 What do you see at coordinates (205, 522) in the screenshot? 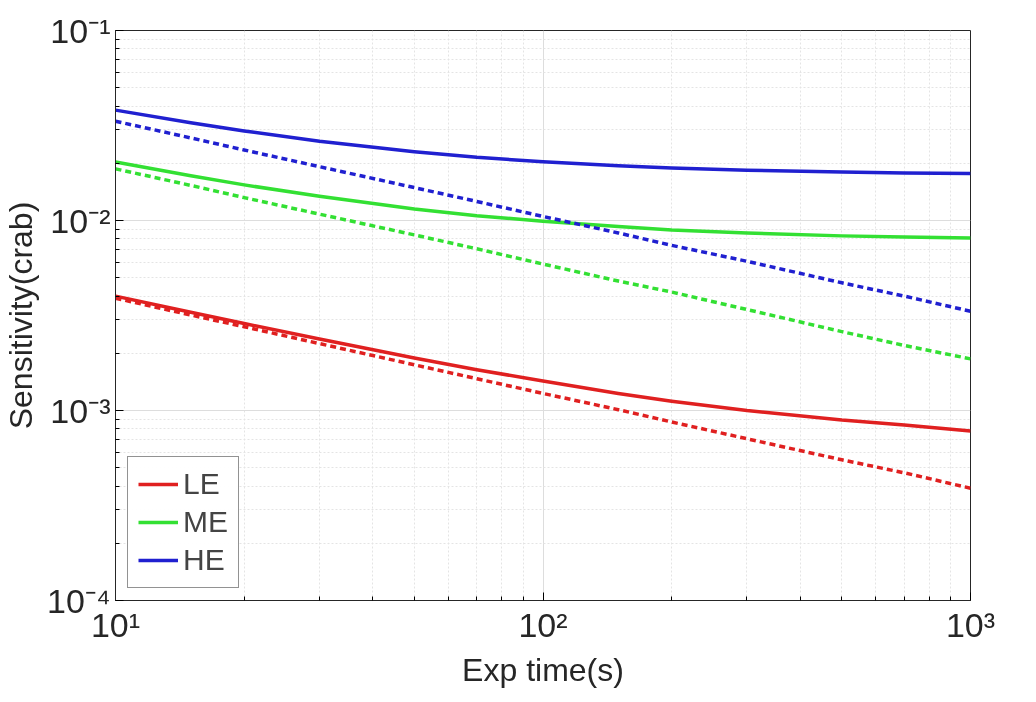
I see `legend-label: ME` at bounding box center [205, 522].